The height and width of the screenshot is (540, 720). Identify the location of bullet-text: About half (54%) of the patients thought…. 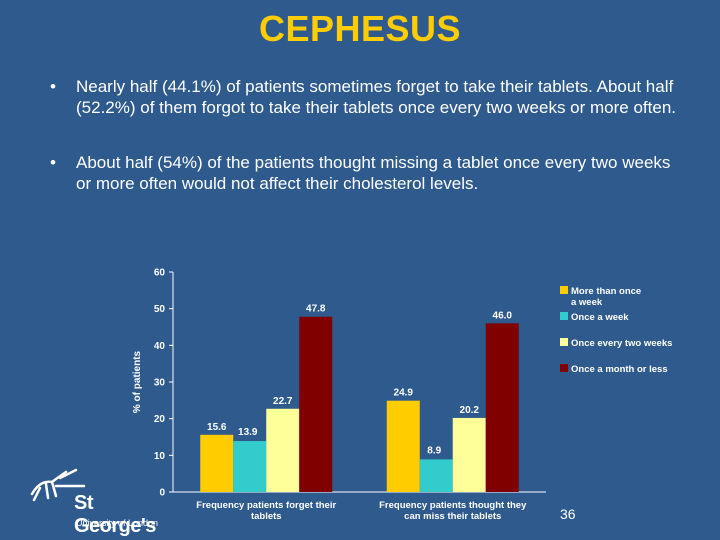
(373, 173).